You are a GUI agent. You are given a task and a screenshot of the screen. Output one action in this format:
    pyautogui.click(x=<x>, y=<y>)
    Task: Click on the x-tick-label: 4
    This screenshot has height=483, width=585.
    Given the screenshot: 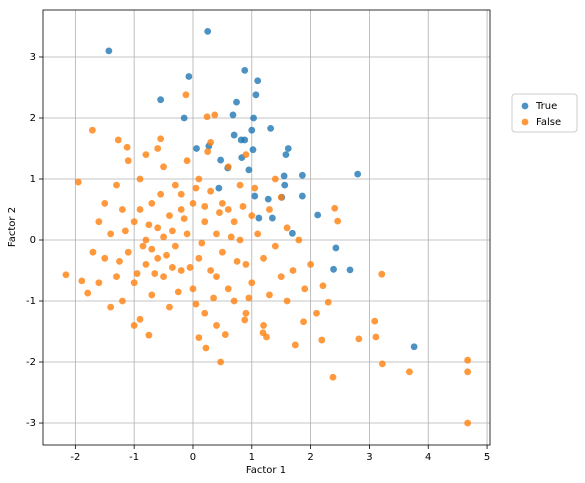 What is the action you would take?
    pyautogui.click(x=428, y=457)
    